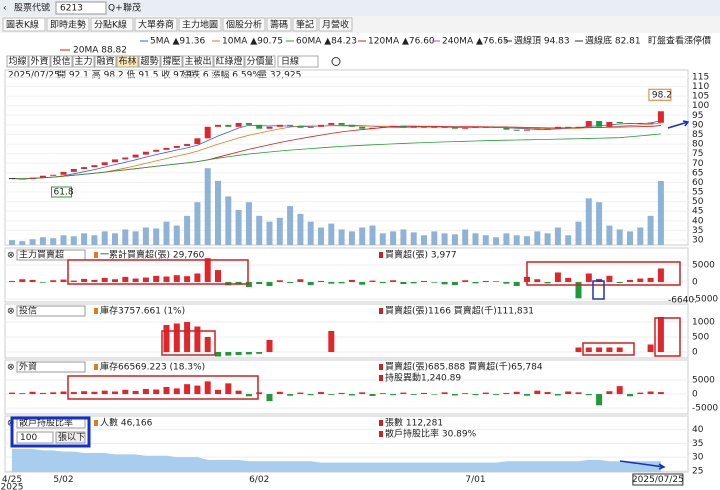 The height and width of the screenshot is (490, 720). What do you see at coordinates (70, 437) in the screenshot?
I see `unit-button` at bounding box center [70, 437].